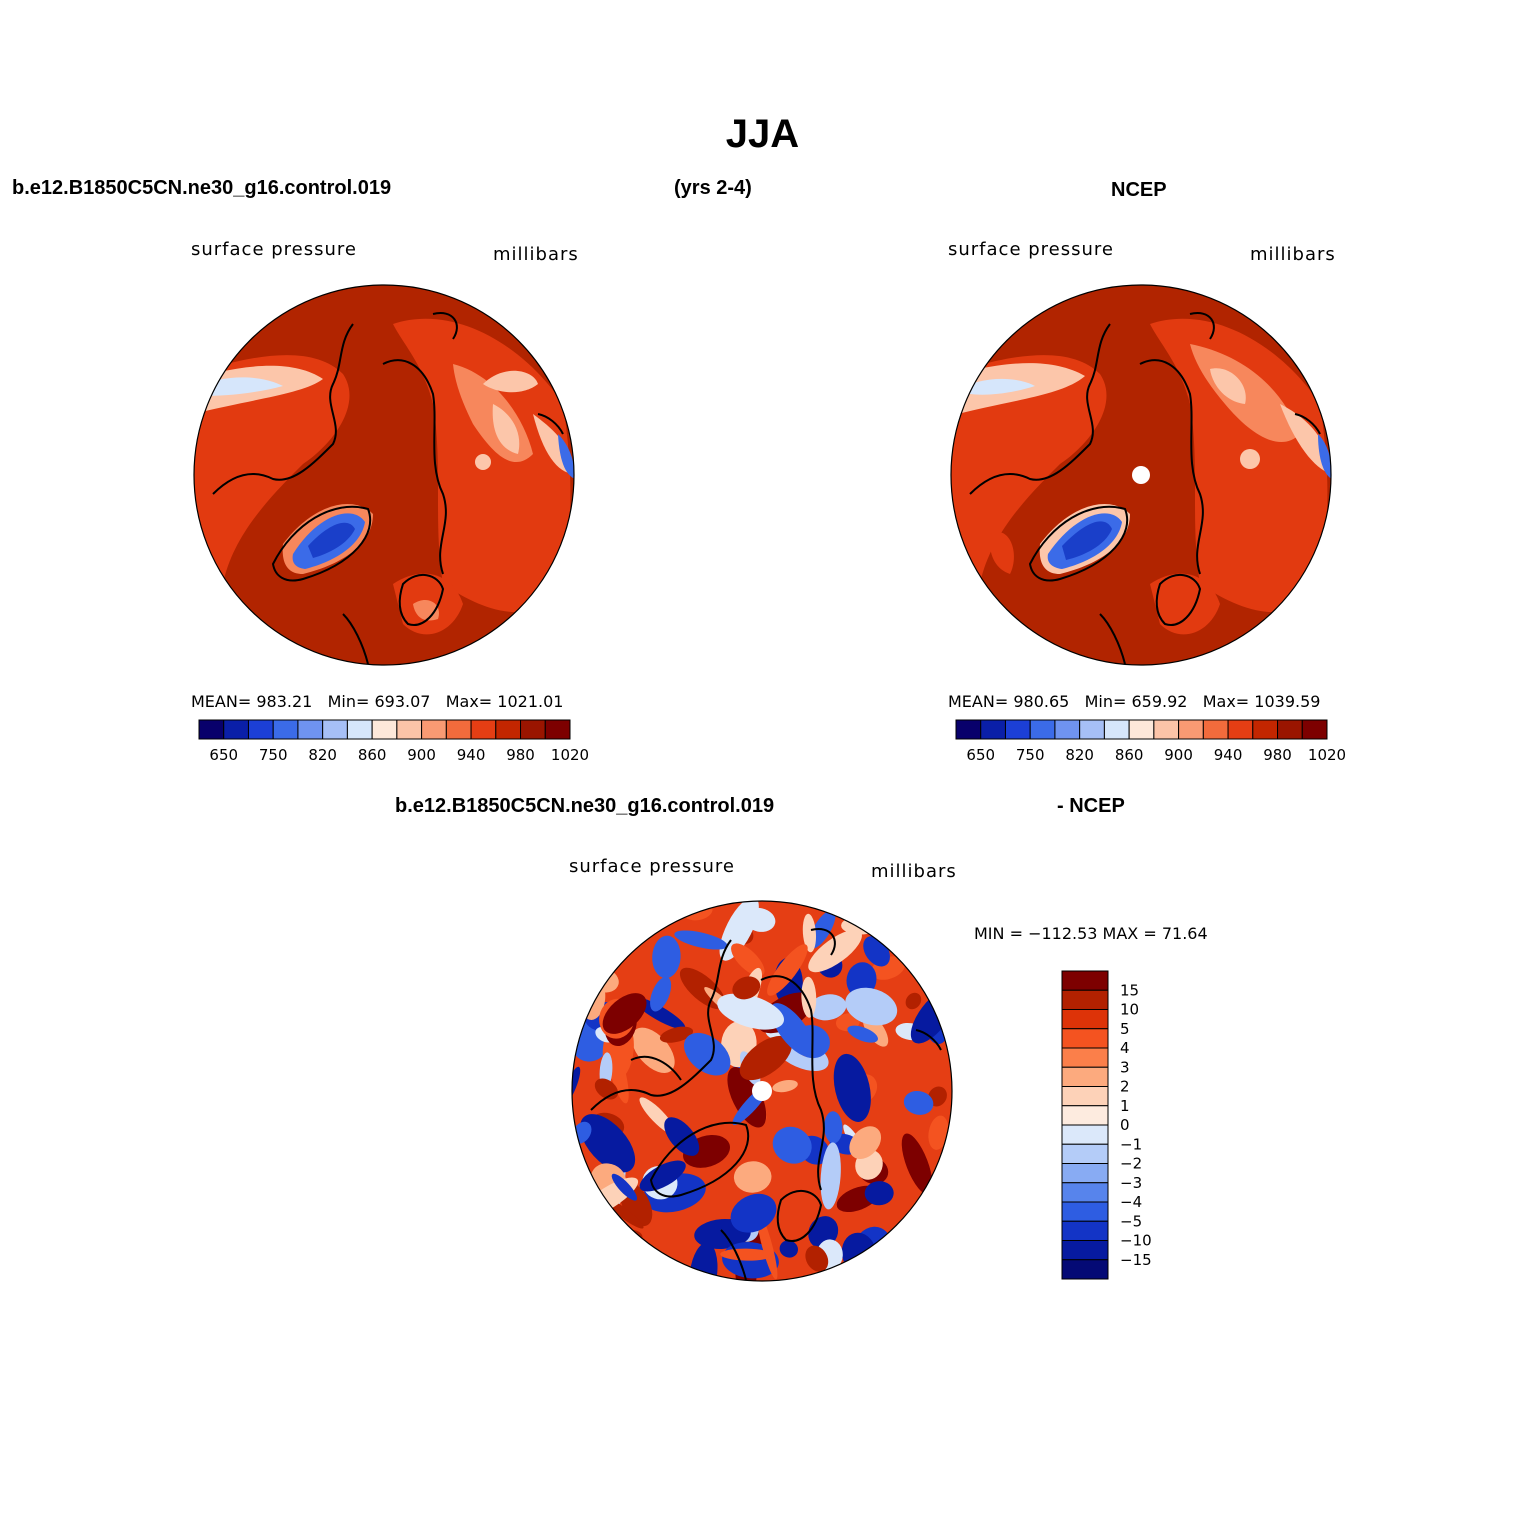 This screenshot has height=1525, width=1525. What do you see at coordinates (377, 701) in the screenshot?
I see `model-stats: MEAN= 983.21 Min= 693.07 Max= 1021.01` at bounding box center [377, 701].